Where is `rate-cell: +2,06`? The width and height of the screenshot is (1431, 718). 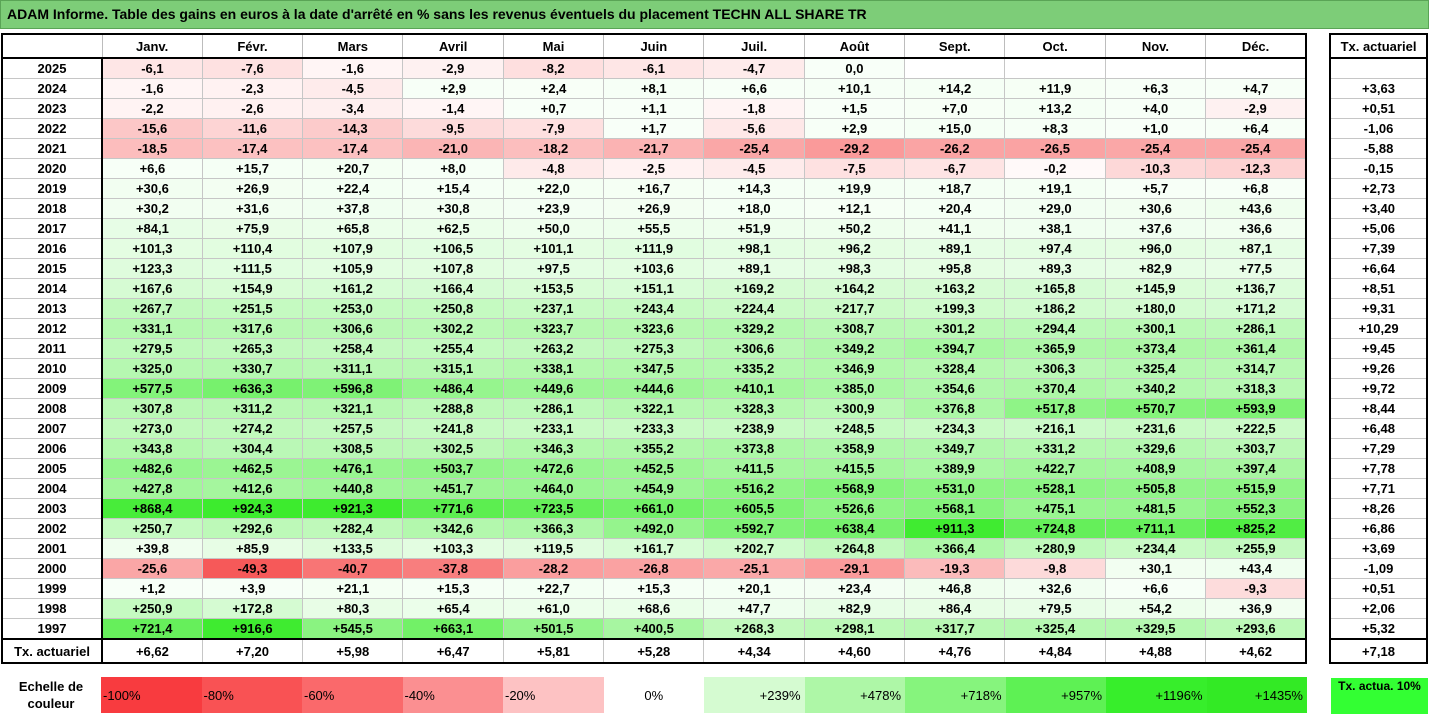 rate-cell: +2,06 is located at coordinates (1378, 608).